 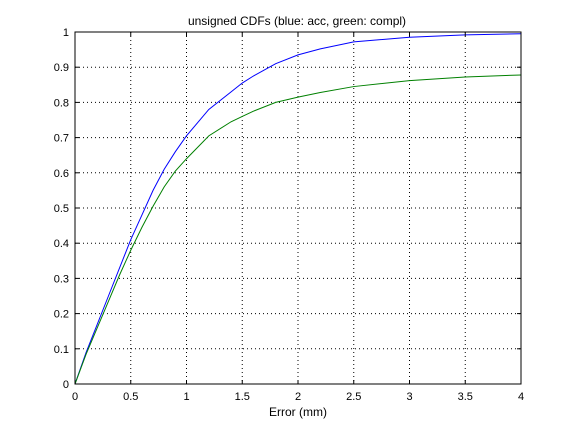 I want to click on y-tick-label: 0.3, so click(x=61, y=279).